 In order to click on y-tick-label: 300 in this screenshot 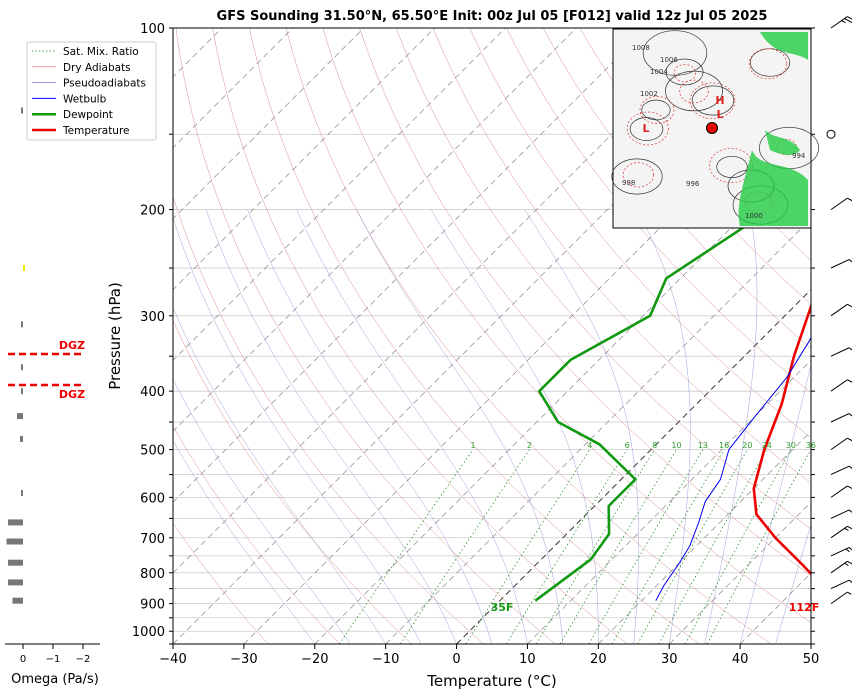, I will do `click(152, 317)`.